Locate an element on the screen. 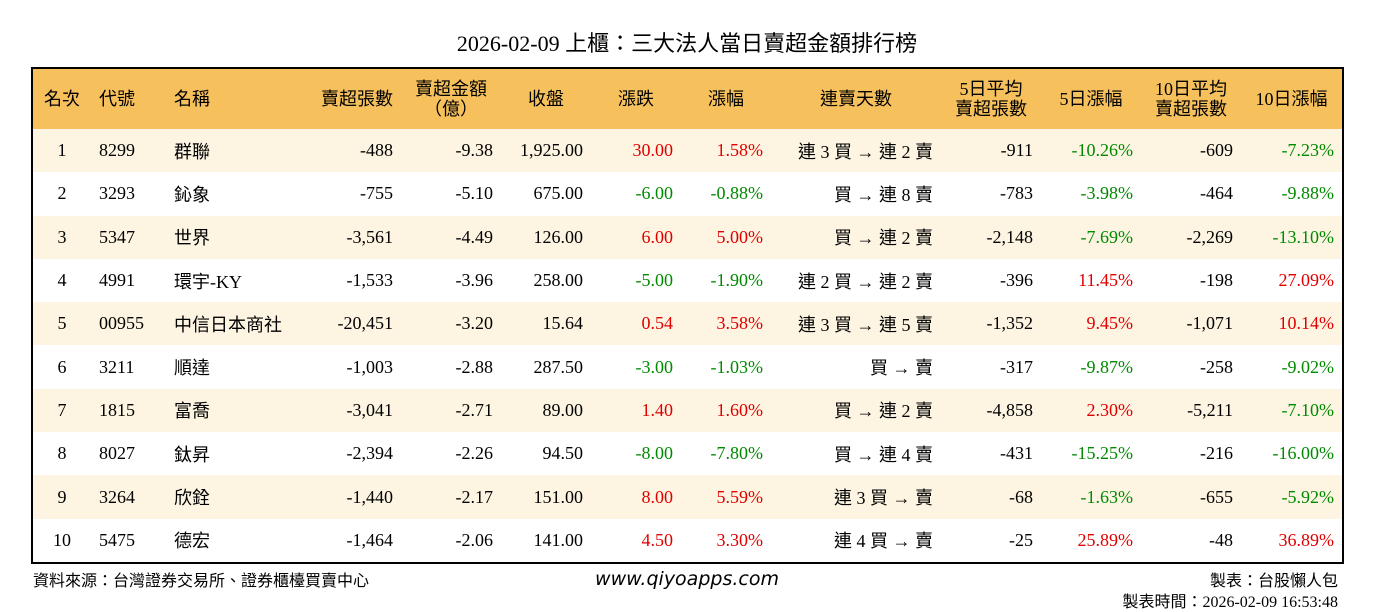 The image size is (1374, 612). cell: 126.00 is located at coordinates (546, 237).